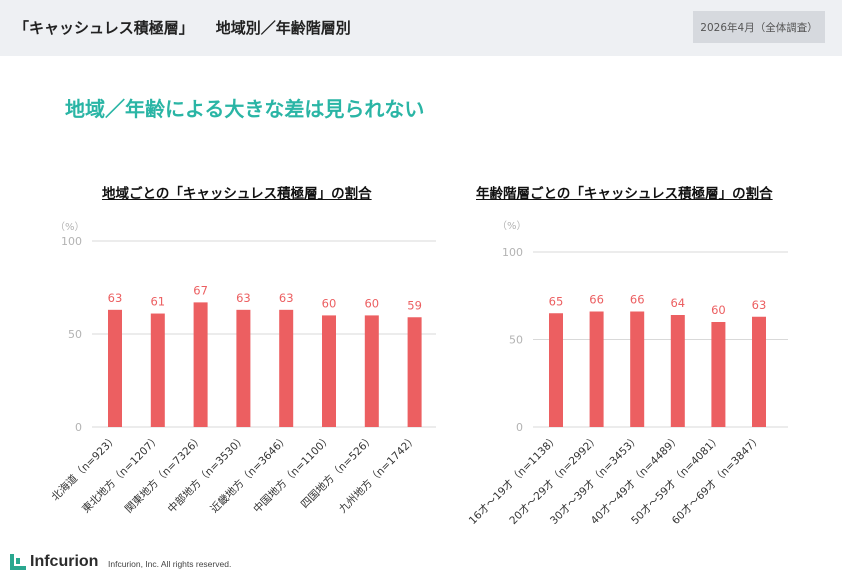 The width and height of the screenshot is (842, 575). I want to click on footer-logo: Infcurion, so click(54, 562).